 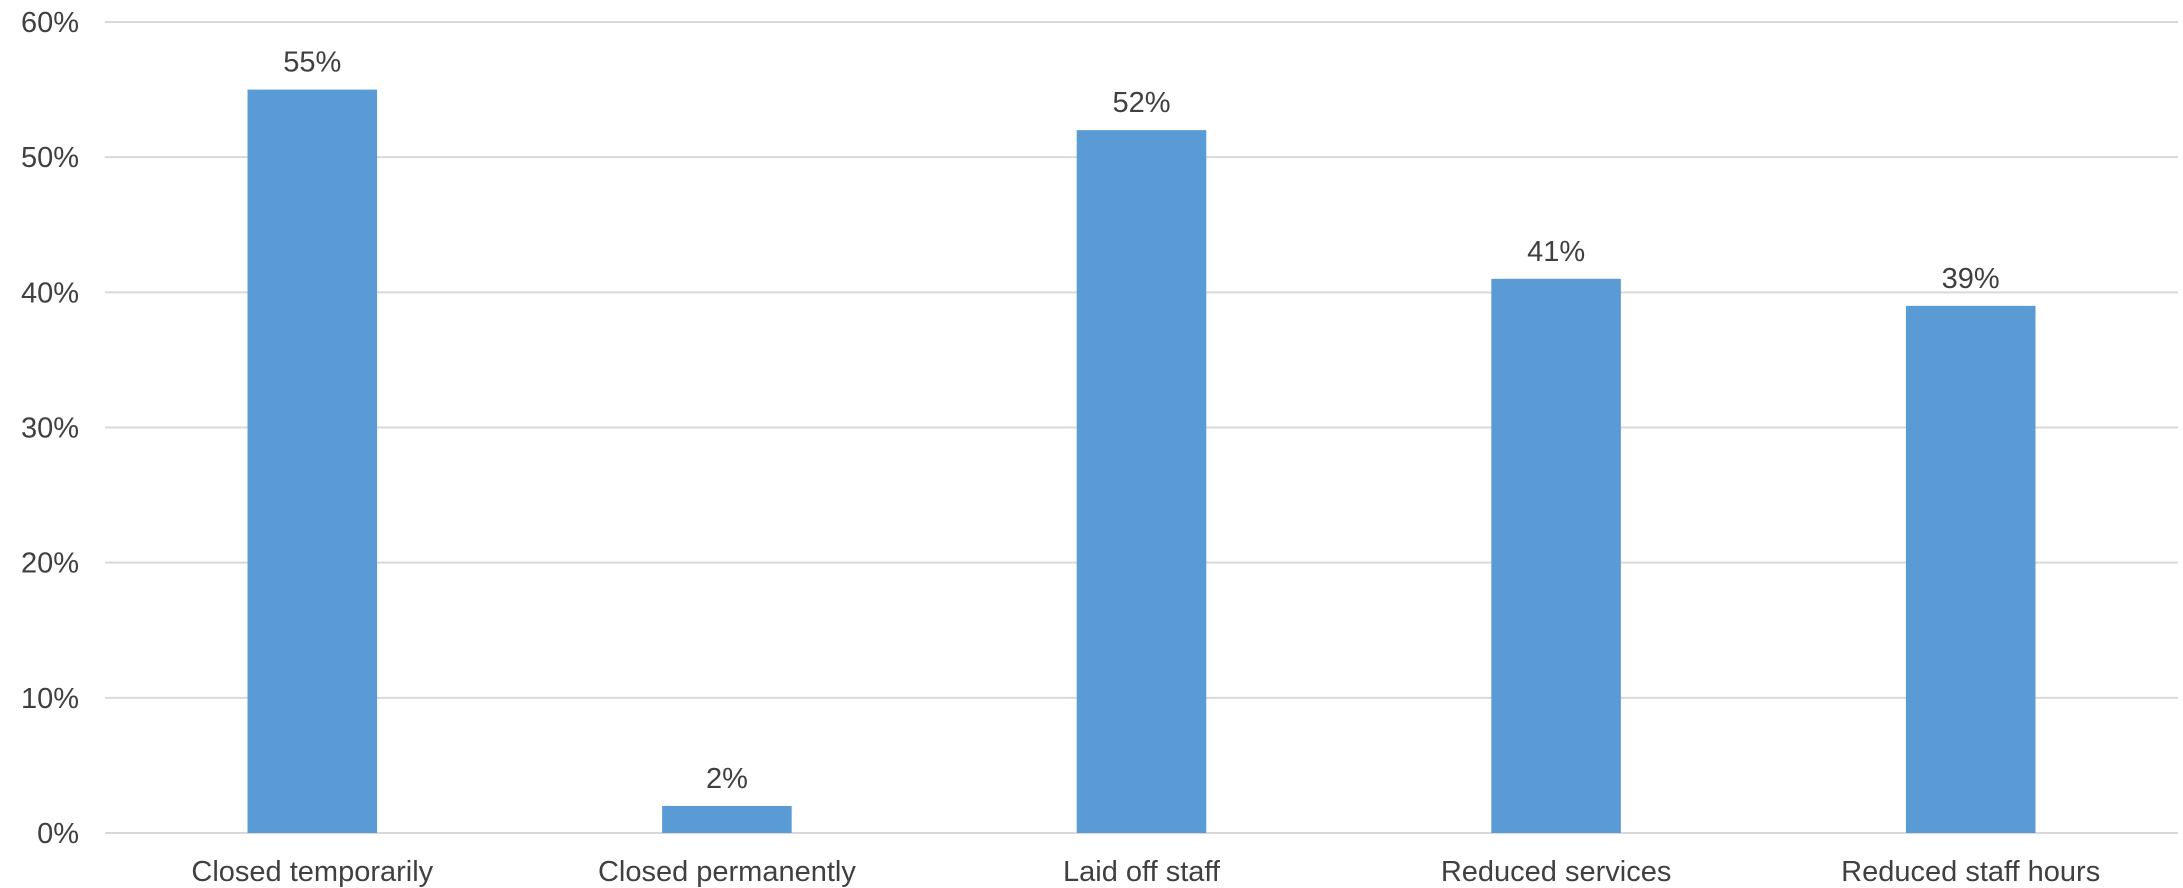 What do you see at coordinates (1970, 872) in the screenshot?
I see `category-label: Reduced staff hours` at bounding box center [1970, 872].